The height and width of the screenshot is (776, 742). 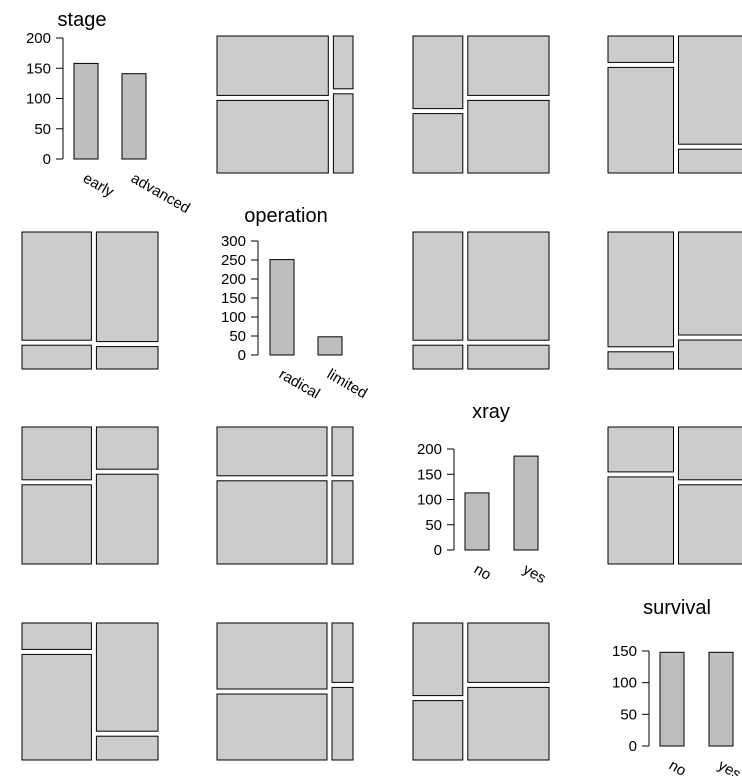 What do you see at coordinates (628, 714) in the screenshot?
I see `y-tick-label-survival-50: 50` at bounding box center [628, 714].